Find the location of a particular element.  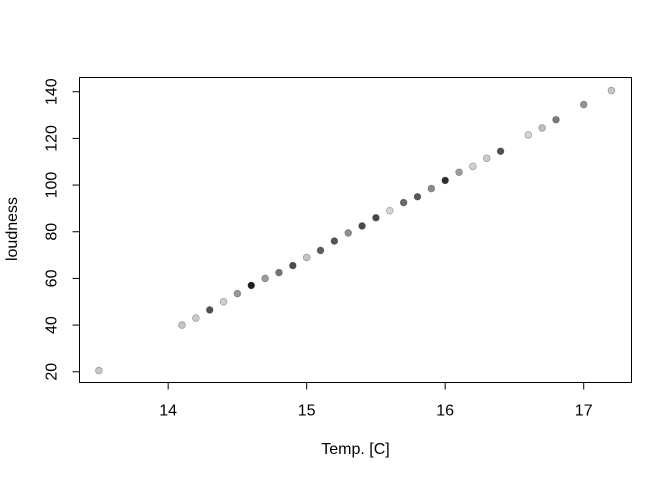

y-tick-label: 80 is located at coordinates (52, 232).